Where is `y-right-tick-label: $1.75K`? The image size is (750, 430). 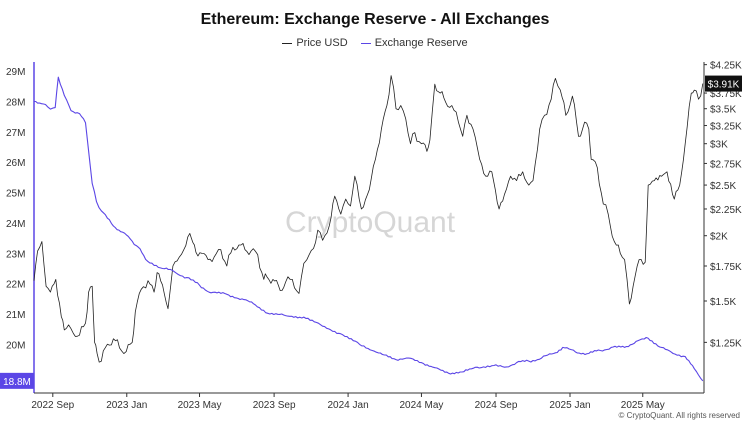
y-right-tick-label: $1.75K is located at coordinates (726, 267).